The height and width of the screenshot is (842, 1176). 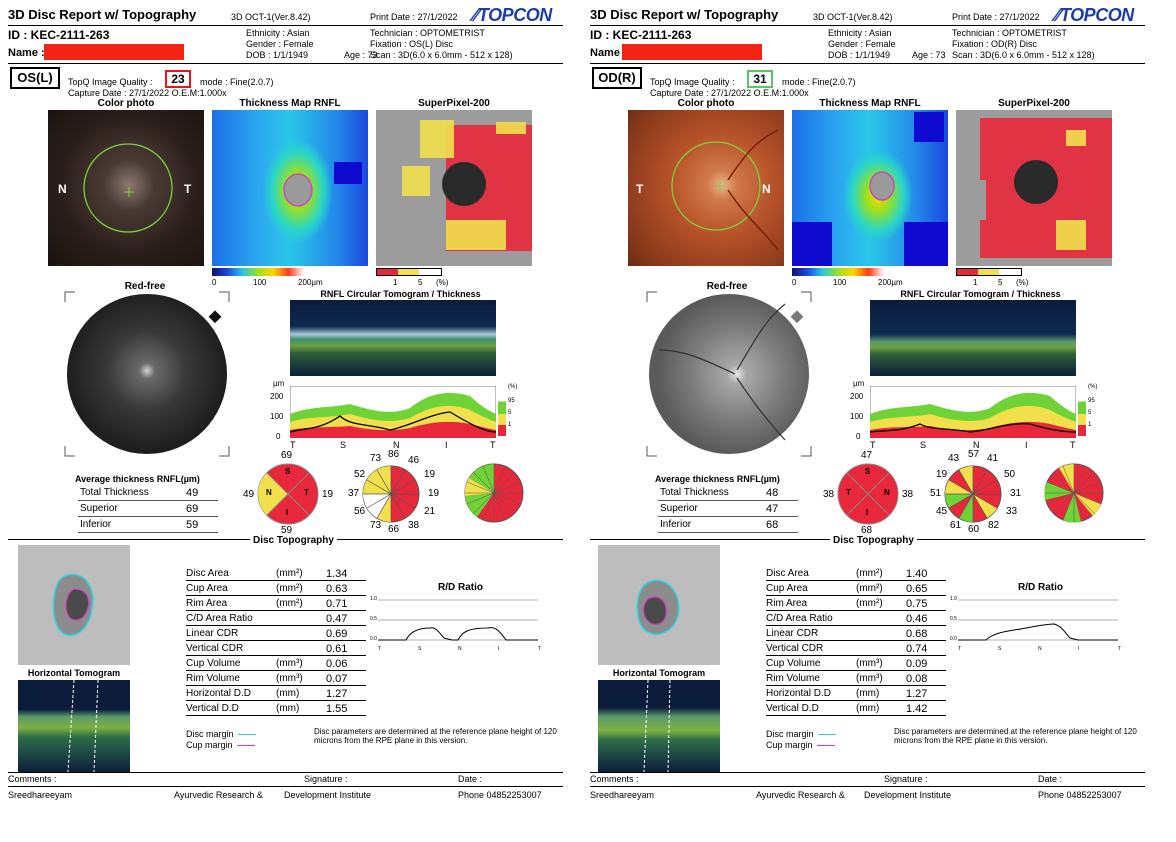 What do you see at coordinates (511, 401) in the screenshot?
I see `pct-95: 95` at bounding box center [511, 401].